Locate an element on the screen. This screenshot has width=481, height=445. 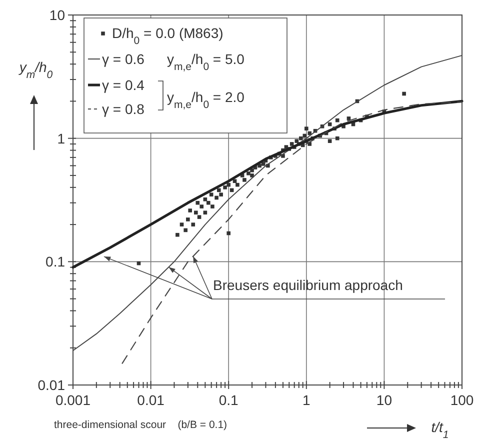
x-tick-label: 0.01 is located at coordinates (151, 400).